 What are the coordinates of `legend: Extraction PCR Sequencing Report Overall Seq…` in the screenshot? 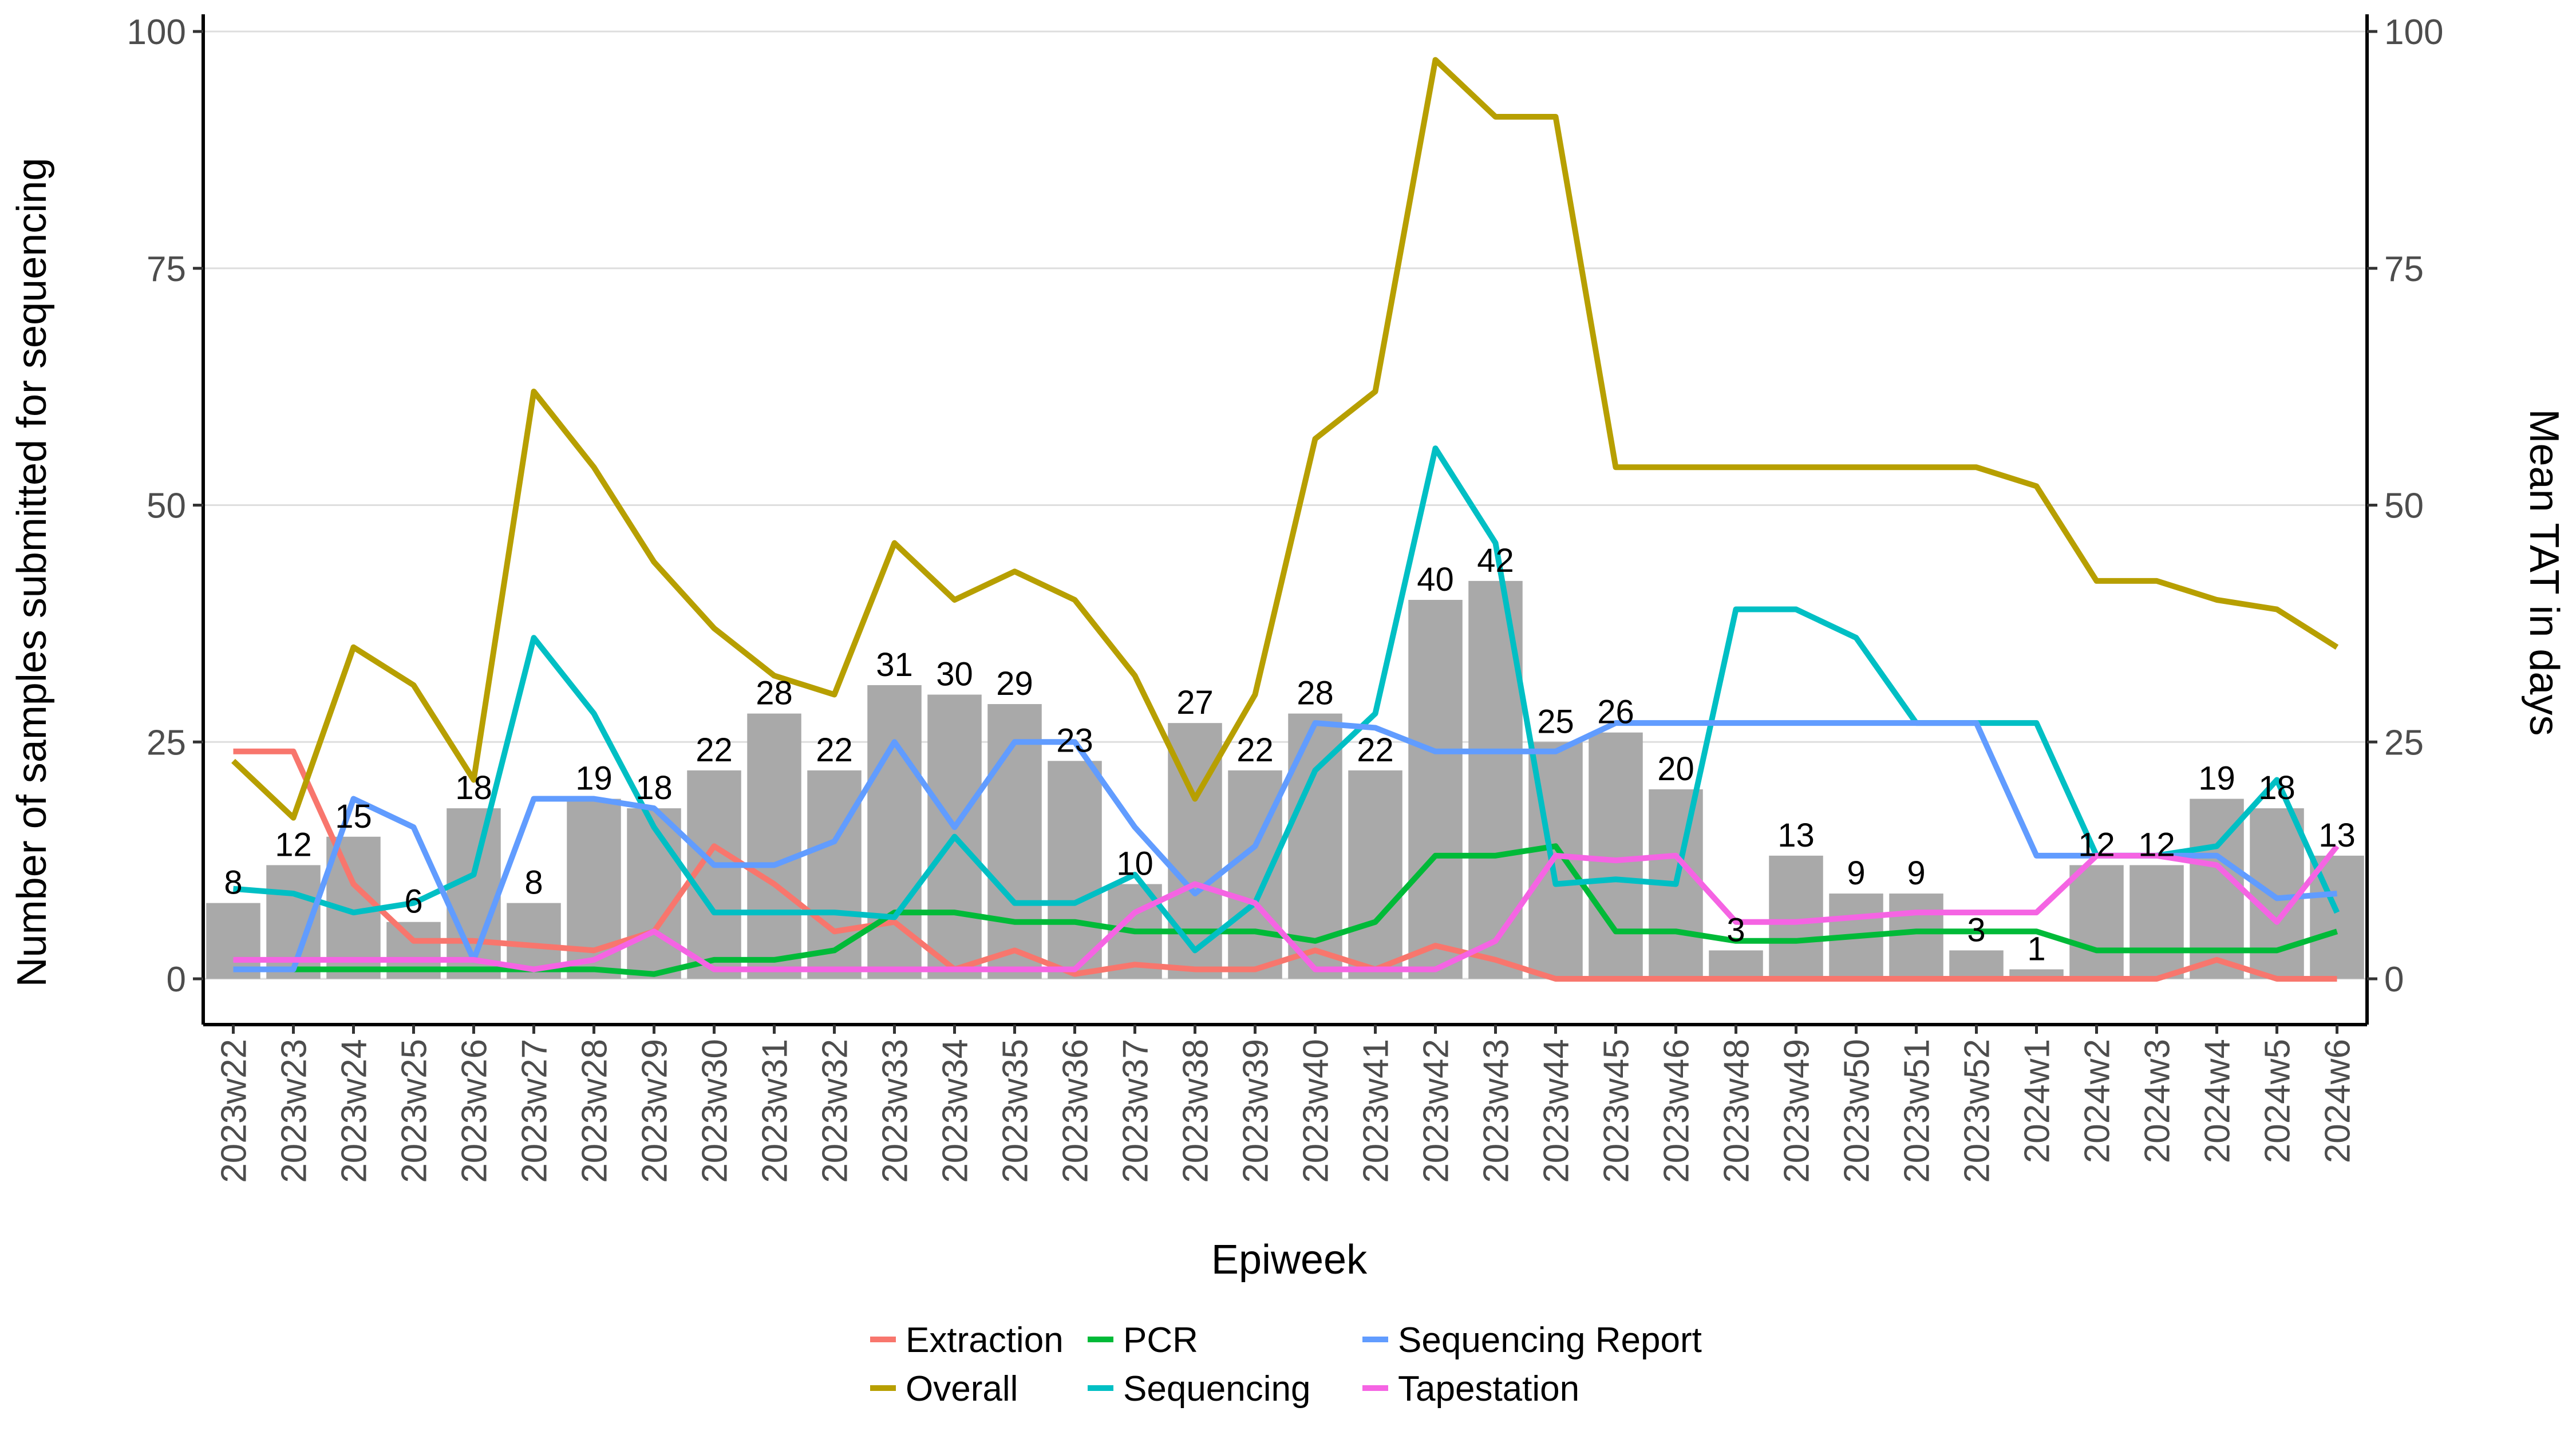 It's located at (1286, 1365).